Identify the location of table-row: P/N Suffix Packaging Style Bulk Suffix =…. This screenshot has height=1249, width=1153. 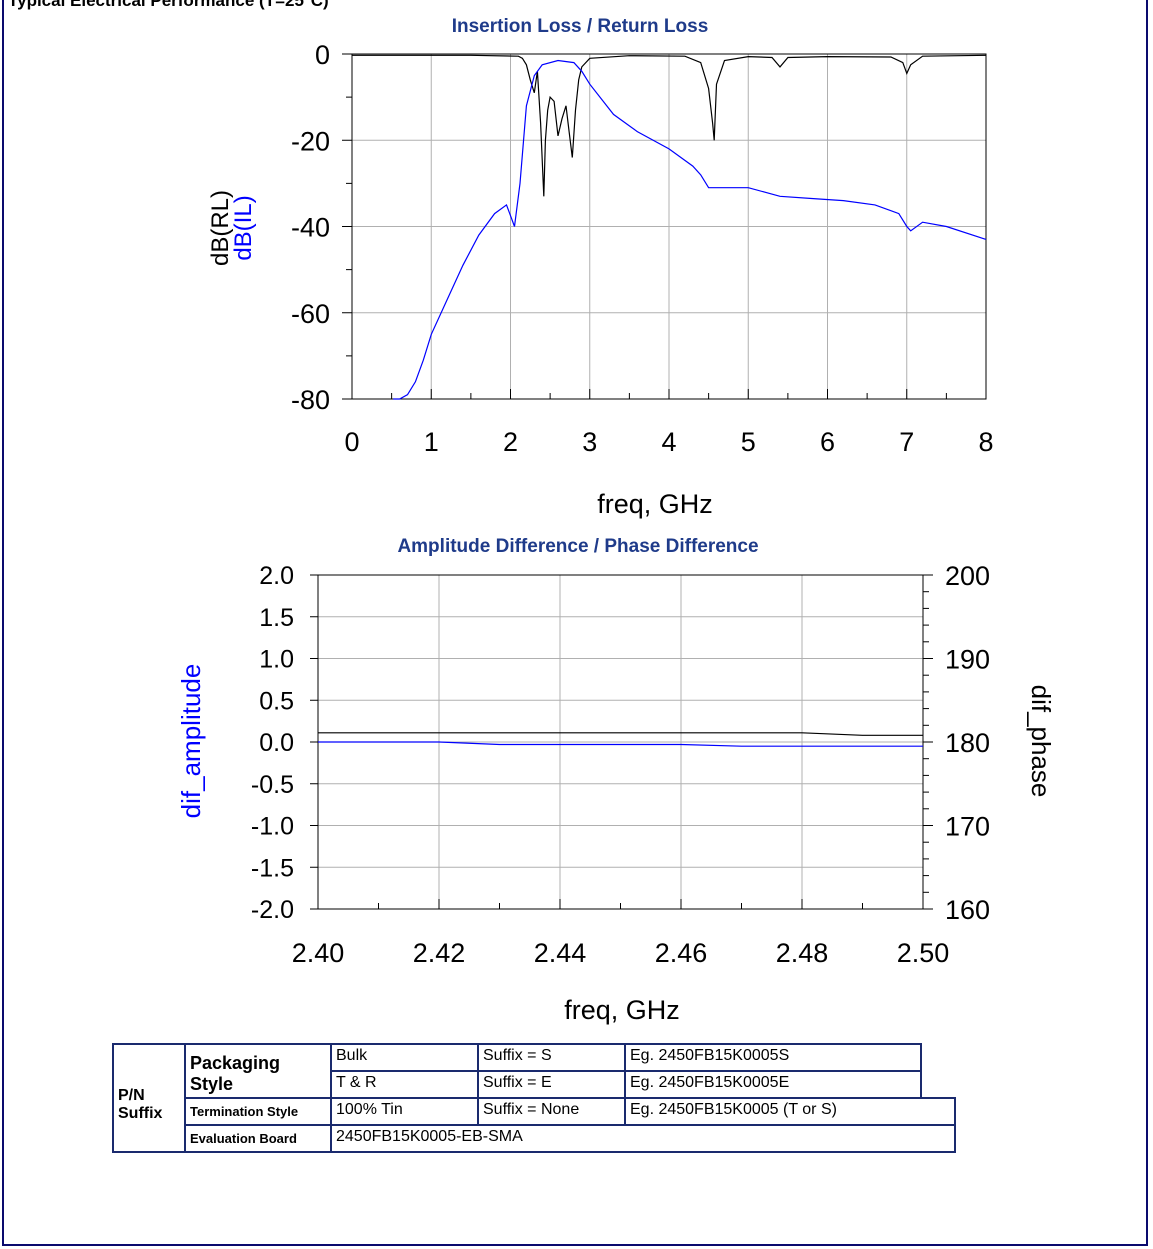
(533, 1098).